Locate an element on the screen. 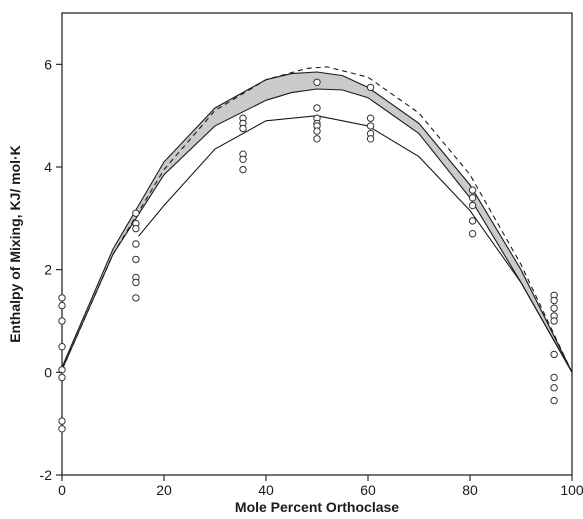 The height and width of the screenshot is (519, 583). y-tick-label: -2 is located at coordinates (46, 475).